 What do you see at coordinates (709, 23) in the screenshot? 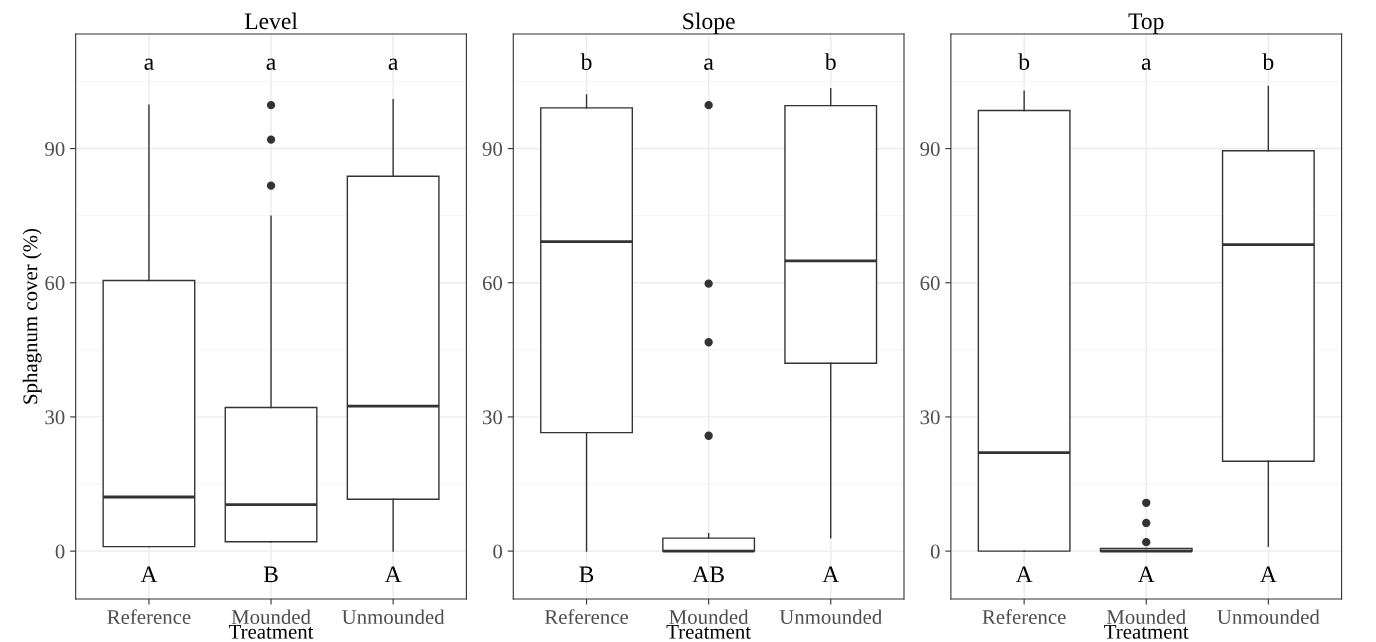
I see `chart-title: Slope` at bounding box center [709, 23].